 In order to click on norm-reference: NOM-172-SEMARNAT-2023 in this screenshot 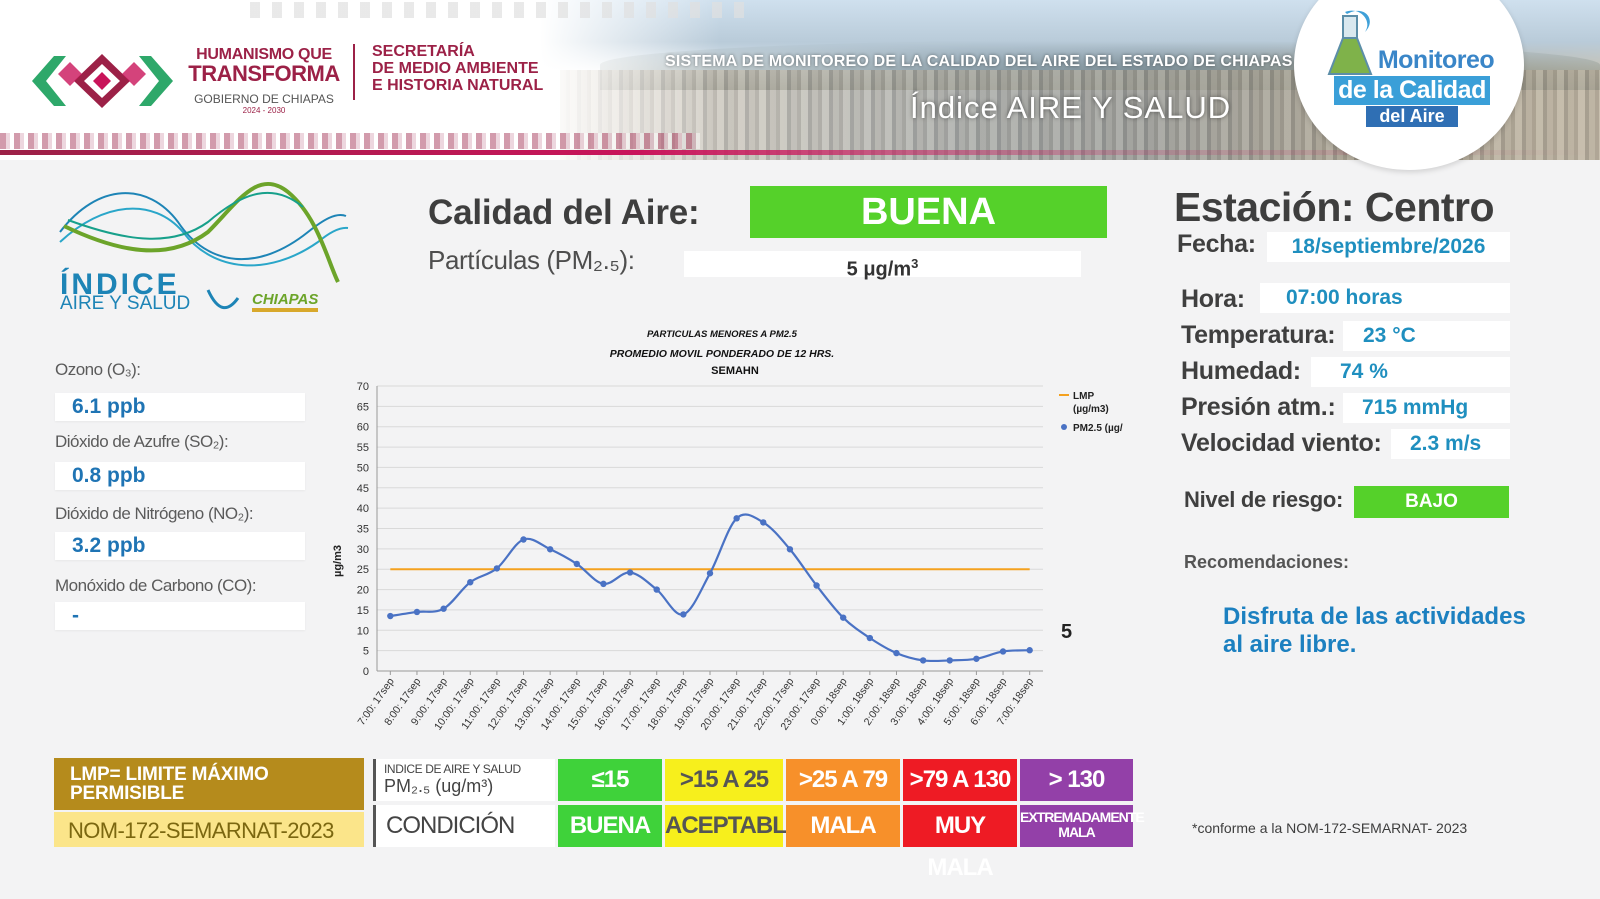, I will do `click(209, 829)`.